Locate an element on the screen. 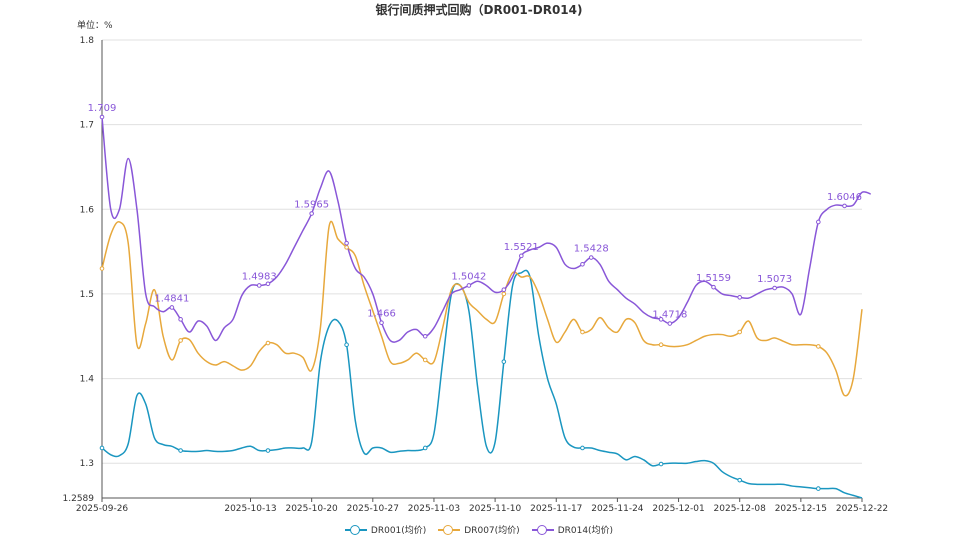 The height and width of the screenshot is (539, 958). legend-label: DR001(均价) is located at coordinates (398, 531).